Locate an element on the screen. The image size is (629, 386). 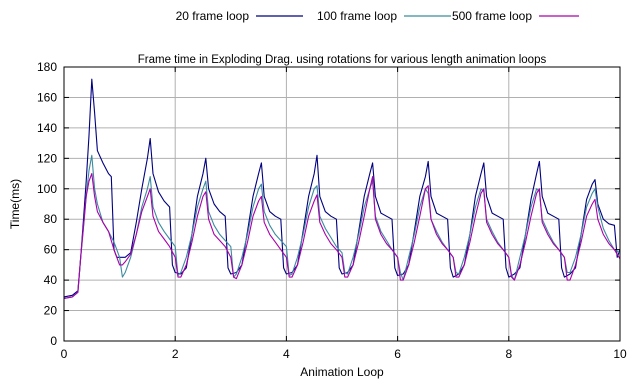
x-tick-label: 0 is located at coordinates (64, 354).